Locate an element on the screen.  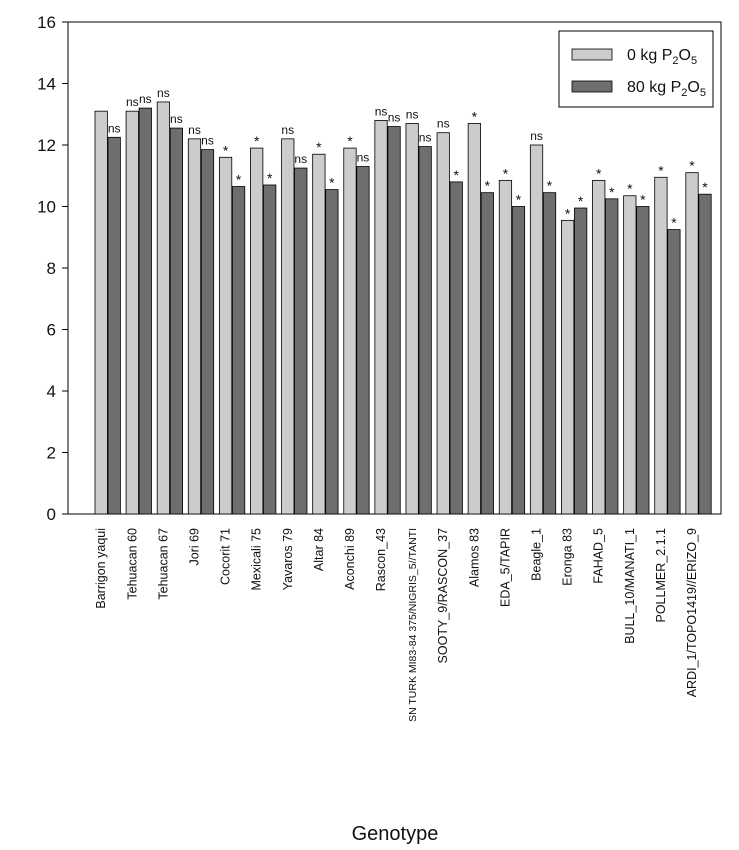
y-tick-label: 8 is located at coordinates (51, 268).